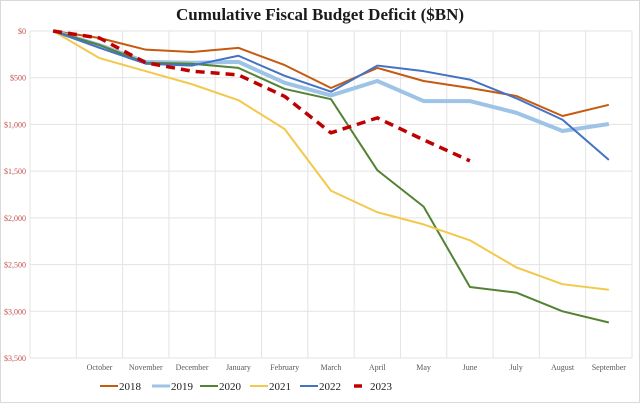  I want to click on legend-label-2022: 2022, so click(330, 387).